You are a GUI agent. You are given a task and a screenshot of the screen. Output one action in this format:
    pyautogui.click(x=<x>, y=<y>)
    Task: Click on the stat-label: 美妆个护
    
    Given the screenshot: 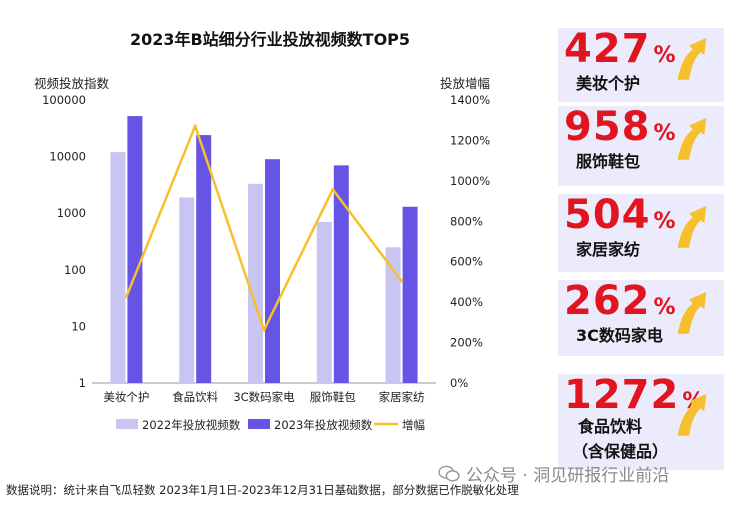 What is the action you would take?
    pyautogui.click(x=608, y=83)
    